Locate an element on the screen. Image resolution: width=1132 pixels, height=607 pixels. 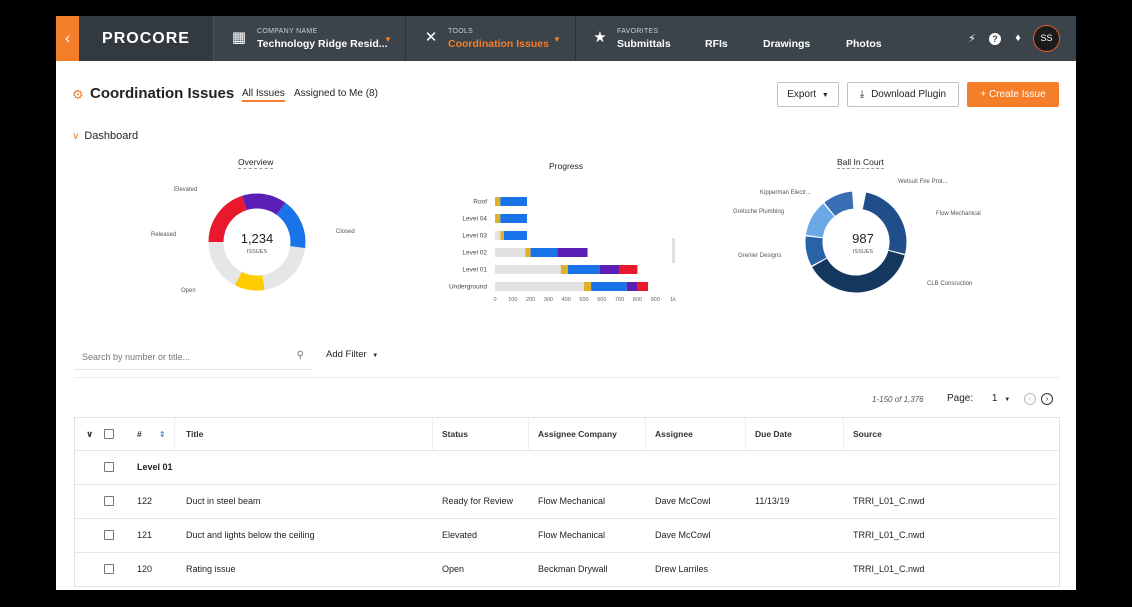
download-plugin-button: ⤓ Download Plugin is located at coordinates (903, 94).